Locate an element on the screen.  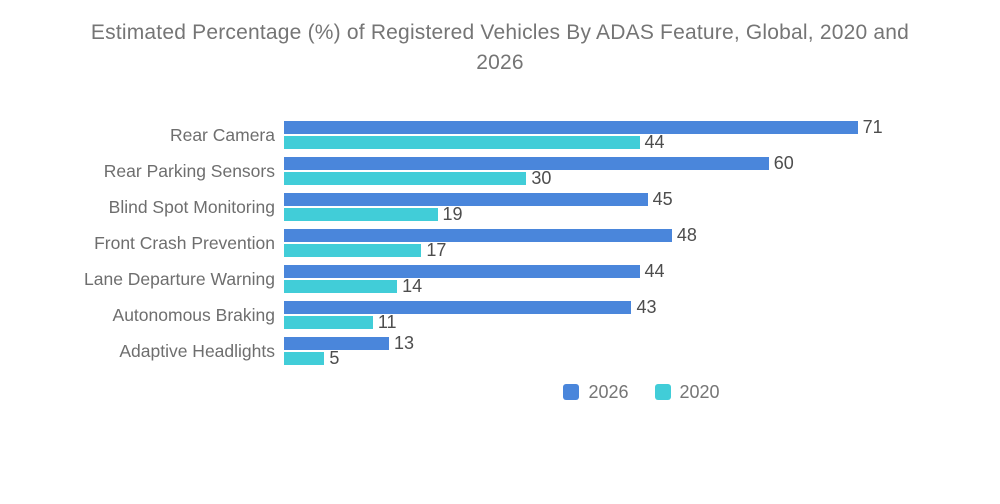
bar-group: 44 14 is located at coordinates (642, 278).